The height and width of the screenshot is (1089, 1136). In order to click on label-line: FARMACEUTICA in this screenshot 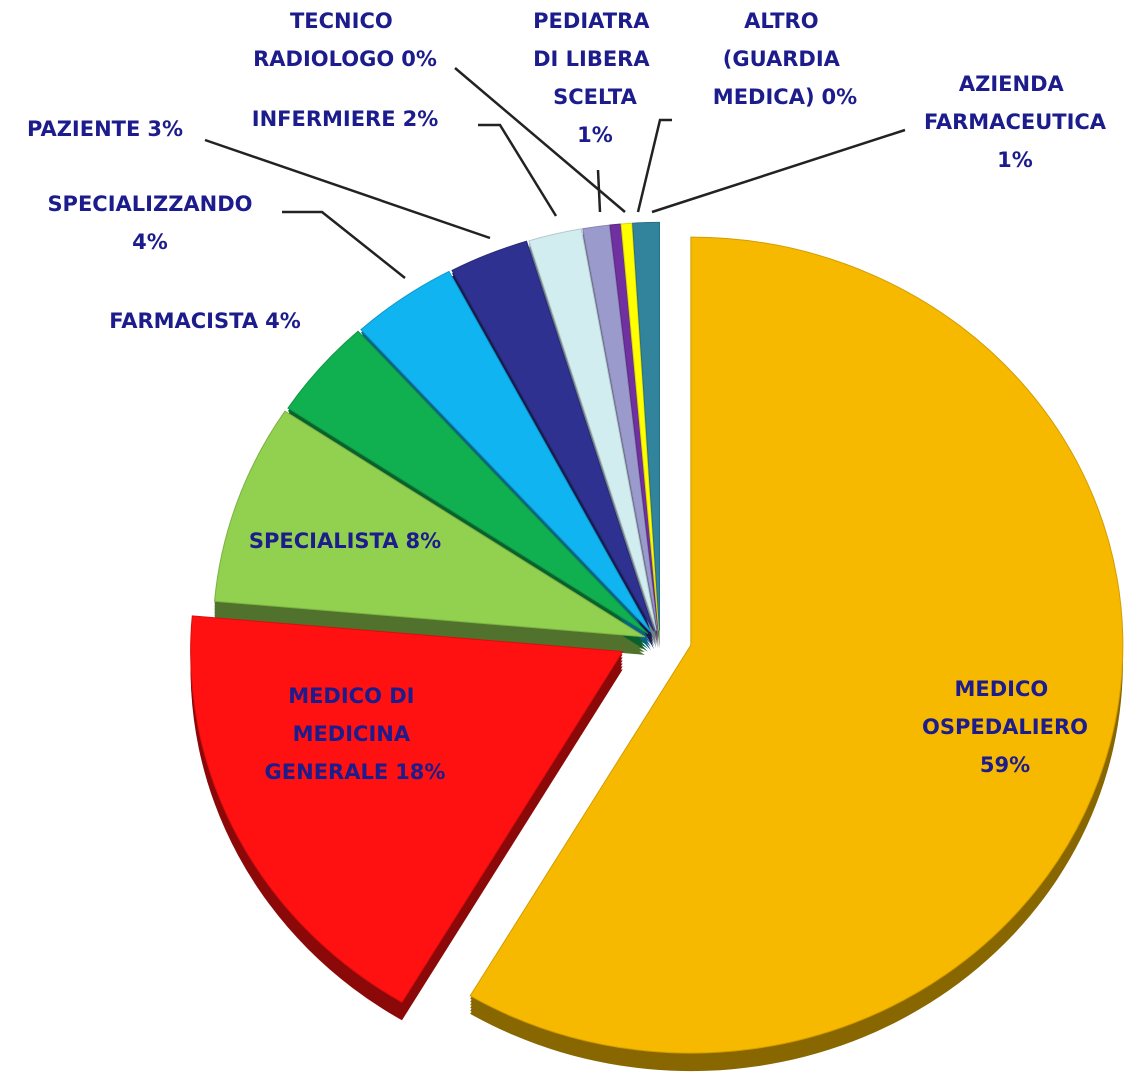, I will do `click(1015, 122)`.